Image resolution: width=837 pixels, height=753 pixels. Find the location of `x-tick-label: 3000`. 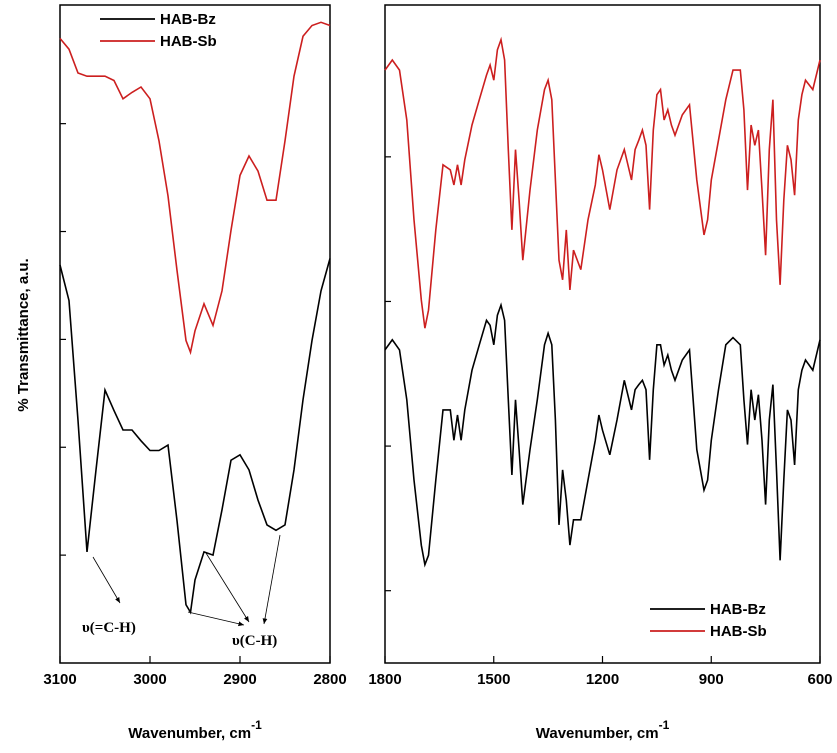

x-tick-label: 3000 is located at coordinates (149, 679).